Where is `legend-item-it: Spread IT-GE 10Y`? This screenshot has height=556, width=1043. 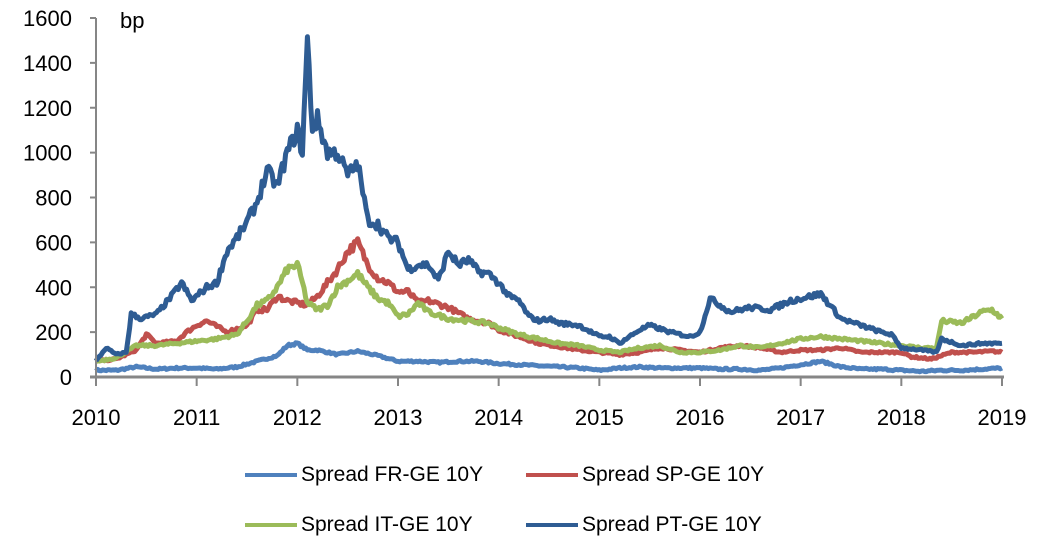 legend-item-it: Spread IT-GE 10Y is located at coordinates (359, 525).